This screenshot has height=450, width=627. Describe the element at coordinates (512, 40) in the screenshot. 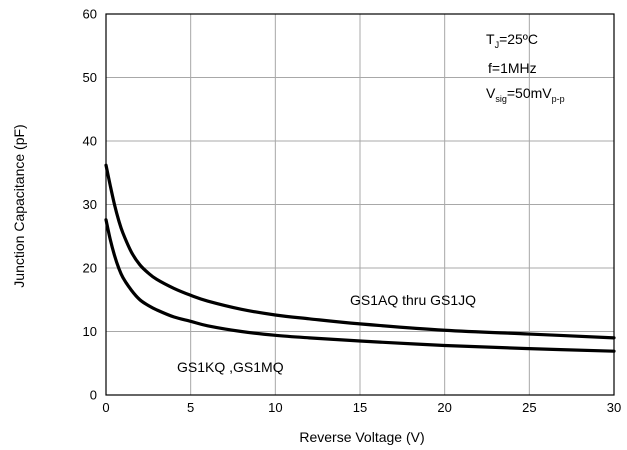

I see `condition-tj: TJ=25ºC` at that location.